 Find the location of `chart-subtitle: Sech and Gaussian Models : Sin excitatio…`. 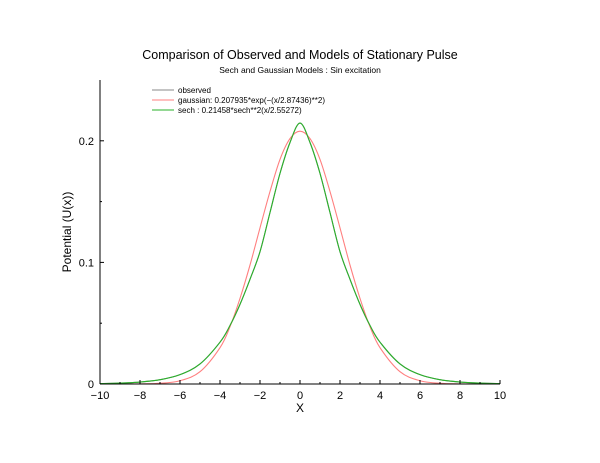

chart-subtitle: Sech and Gaussian Models : Sin excitatio… is located at coordinates (300, 70).